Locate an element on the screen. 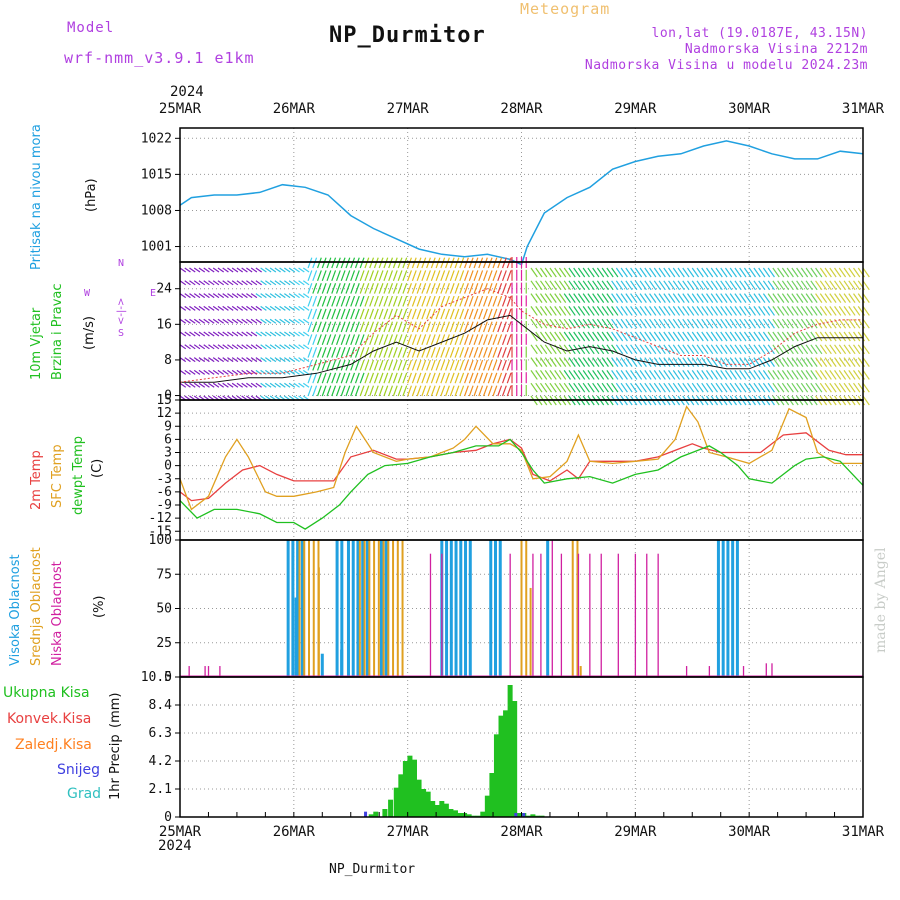 This screenshot has height=900, width=900. year-bottom: 2024 is located at coordinates (175, 846).